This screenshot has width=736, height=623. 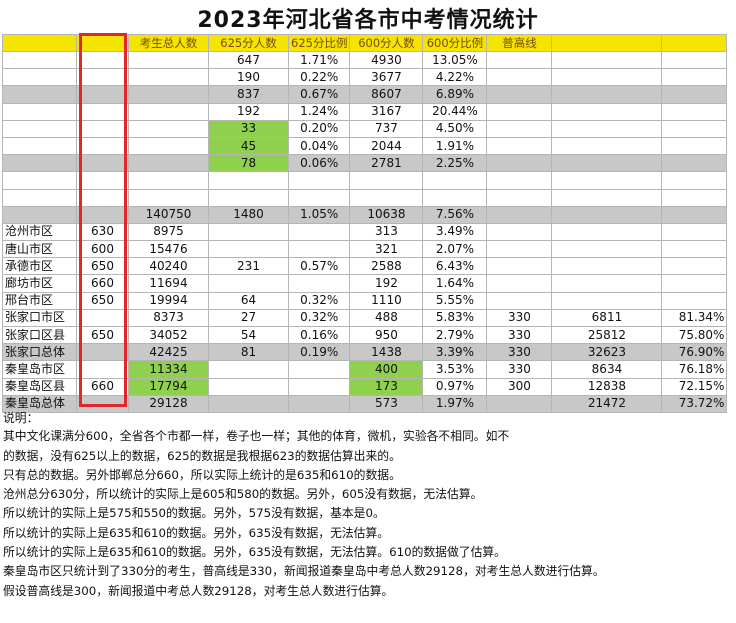 What do you see at coordinates (168, 232) in the screenshot?
I see `table-cell: 8975` at bounding box center [168, 232].